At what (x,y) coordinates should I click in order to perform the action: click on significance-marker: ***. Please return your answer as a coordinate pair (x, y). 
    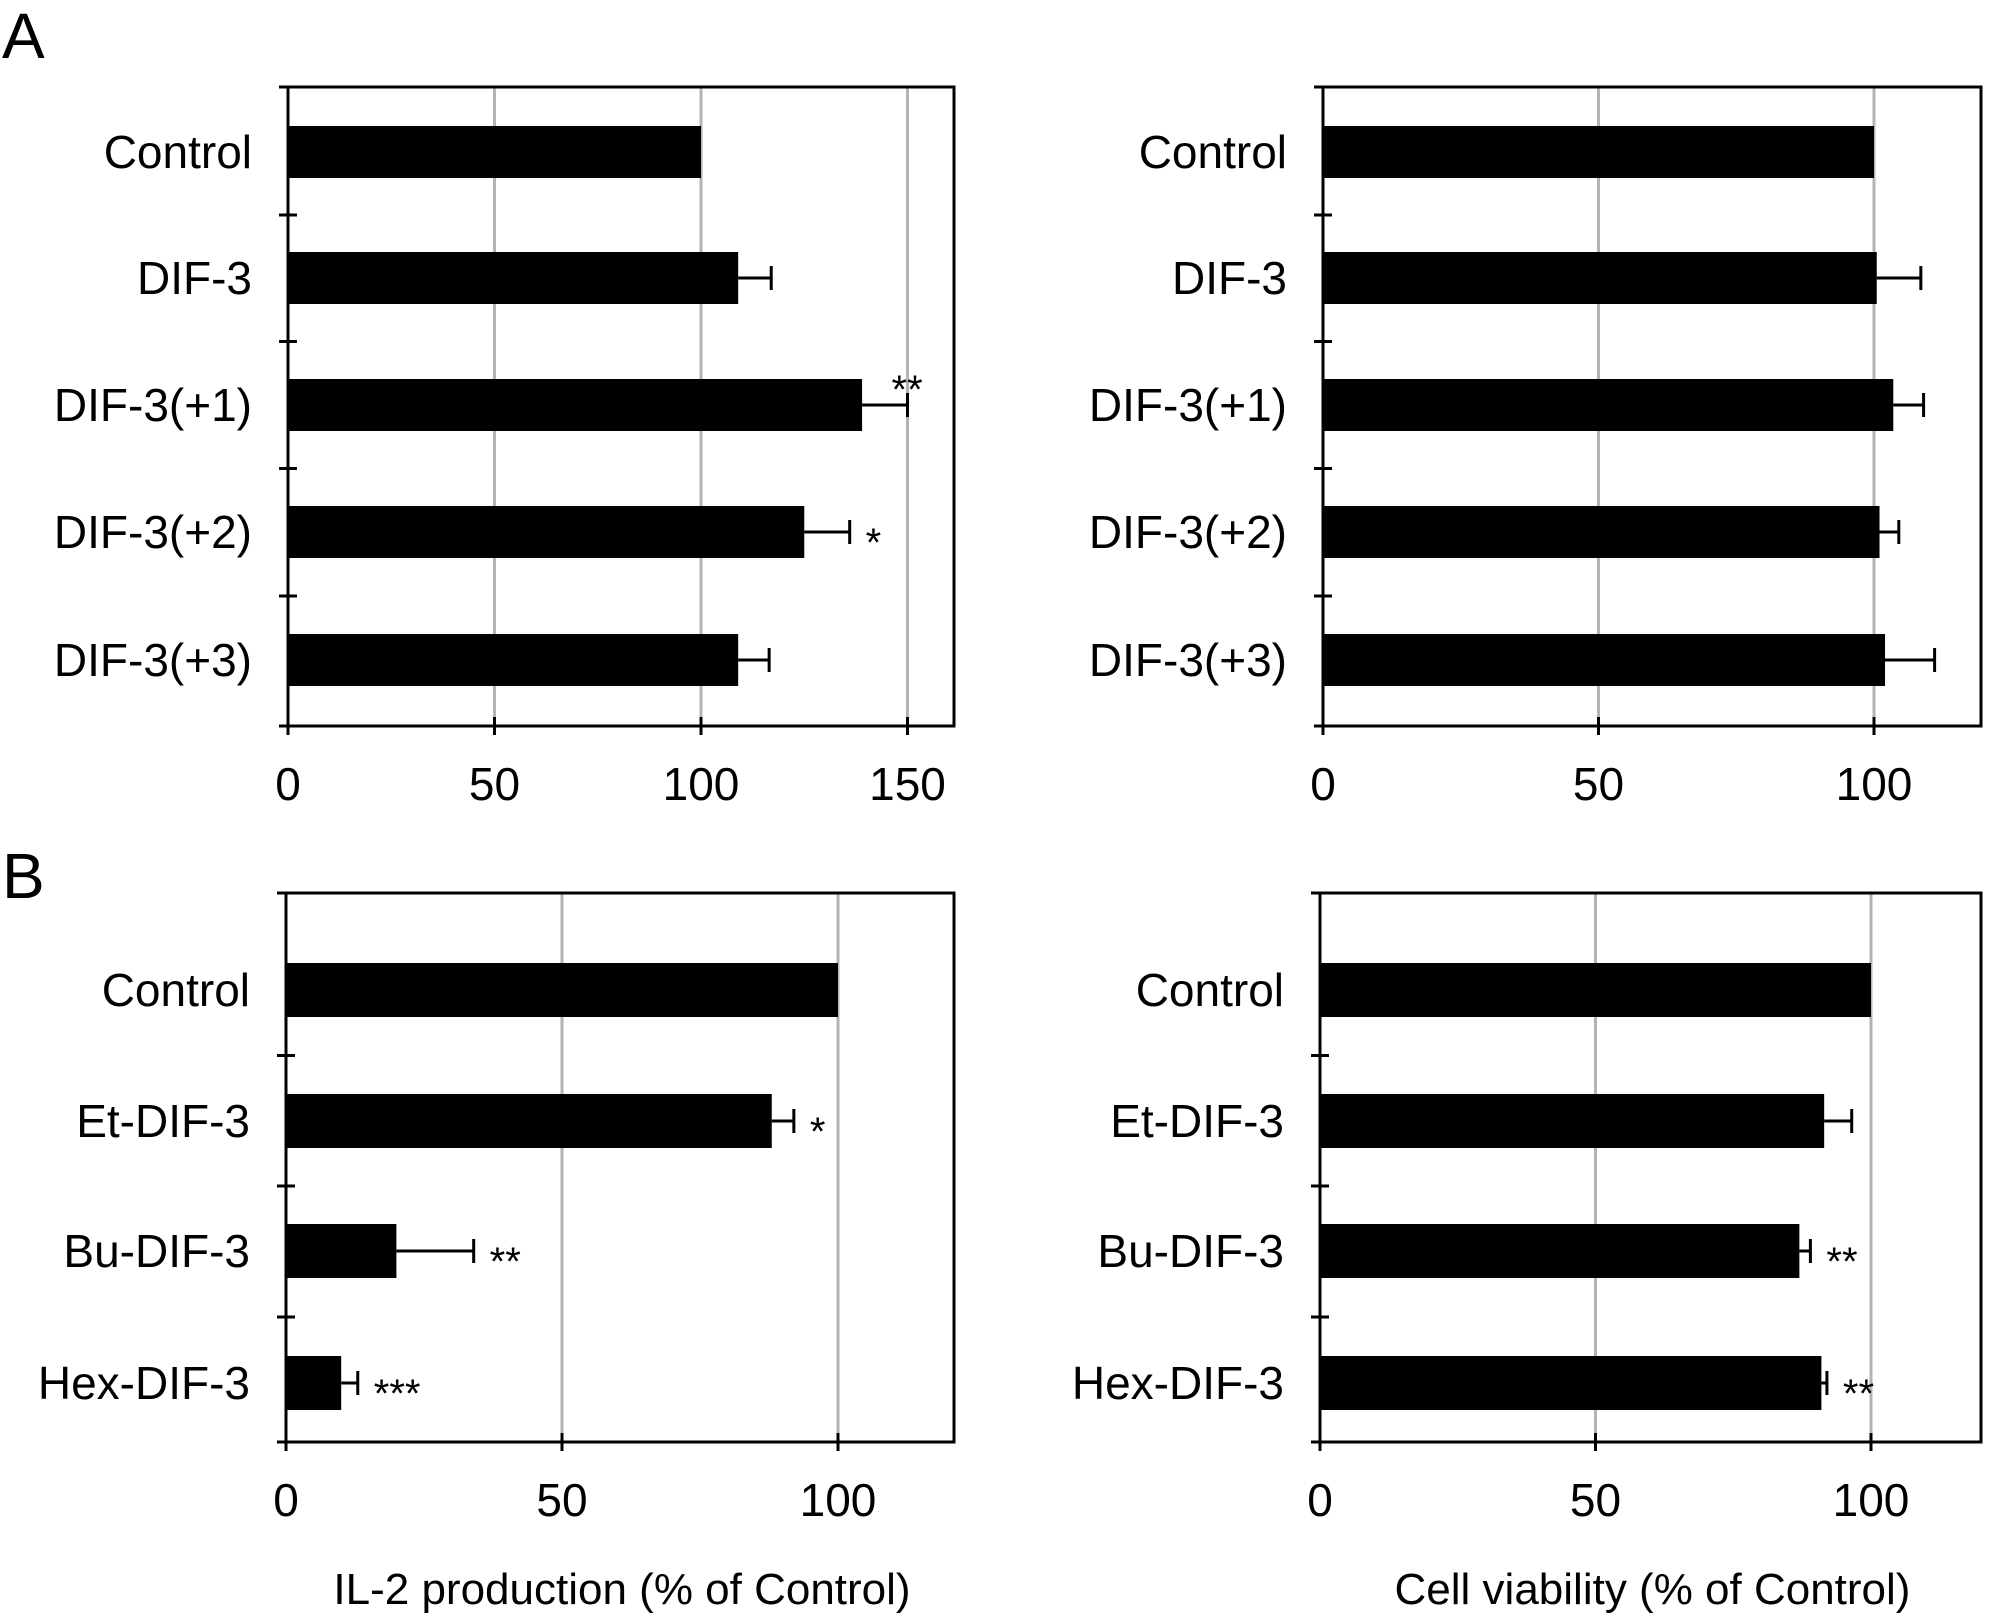
    Looking at the image, I should click on (397, 1394).